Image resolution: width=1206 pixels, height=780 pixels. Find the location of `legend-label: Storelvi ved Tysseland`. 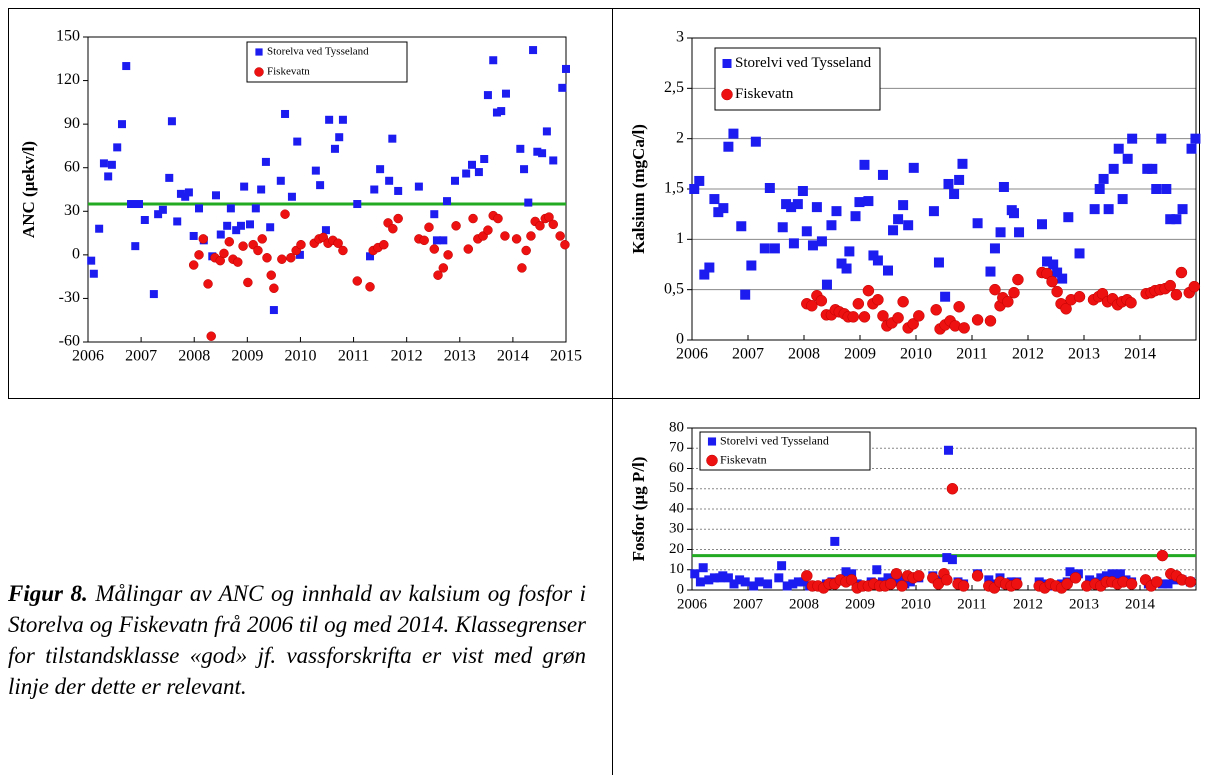

legend-label: Storelvi ved Tysseland is located at coordinates (803, 63).